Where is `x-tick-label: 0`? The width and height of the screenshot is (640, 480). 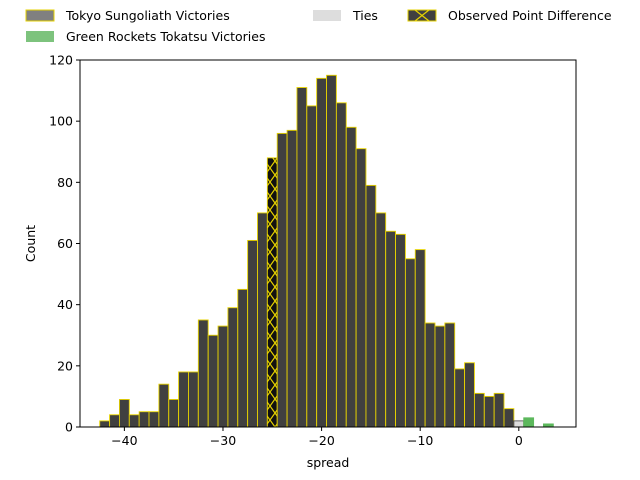 x-tick-label: 0 is located at coordinates (519, 440).